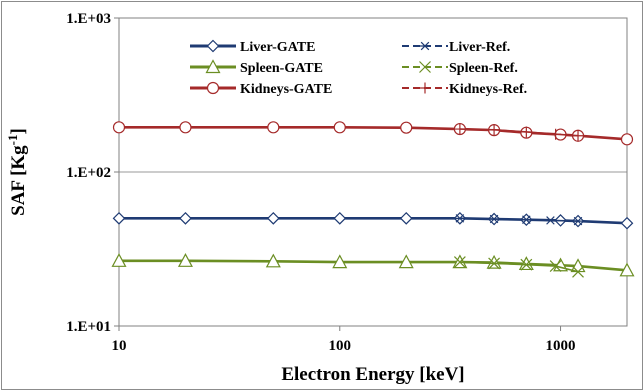 The image size is (644, 391). I want to click on y-tick-label: 1.E+01, so click(88, 327).